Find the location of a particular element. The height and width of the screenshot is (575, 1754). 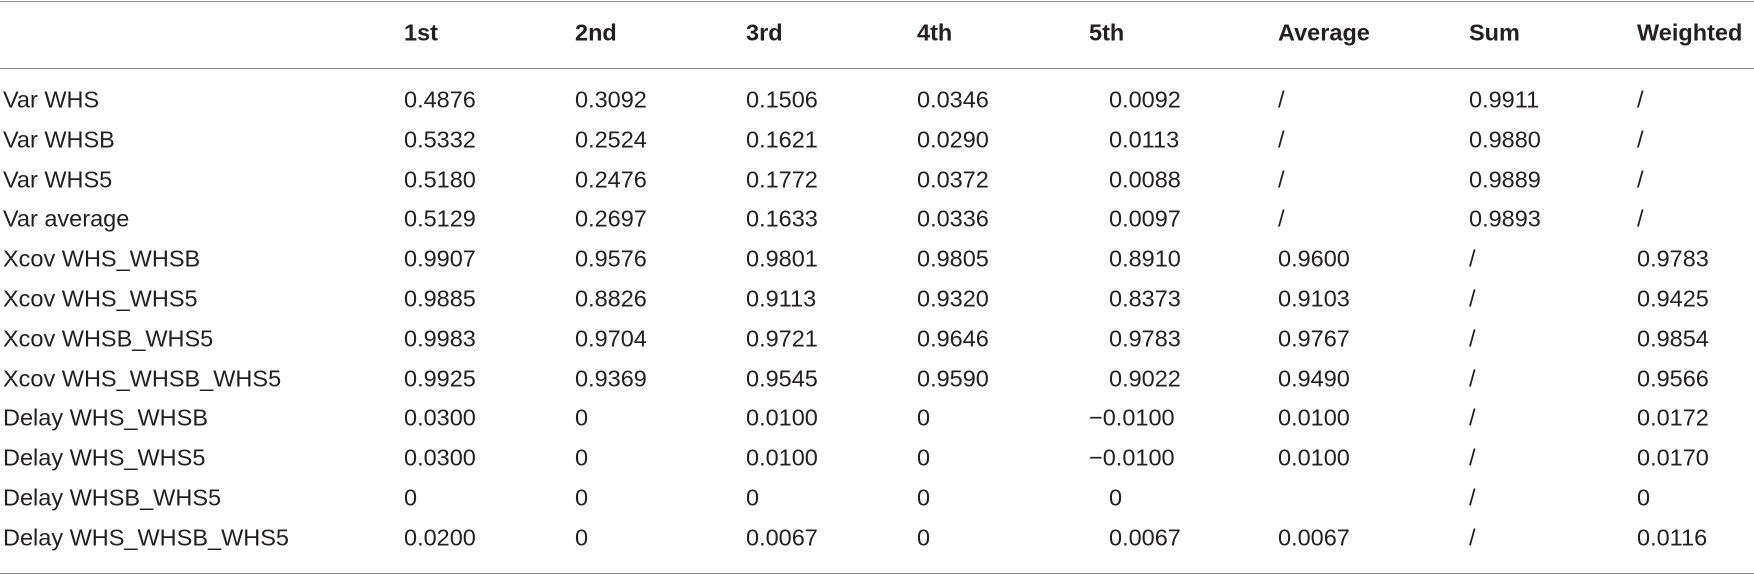

cell-value: 0.0372 is located at coordinates (953, 178).